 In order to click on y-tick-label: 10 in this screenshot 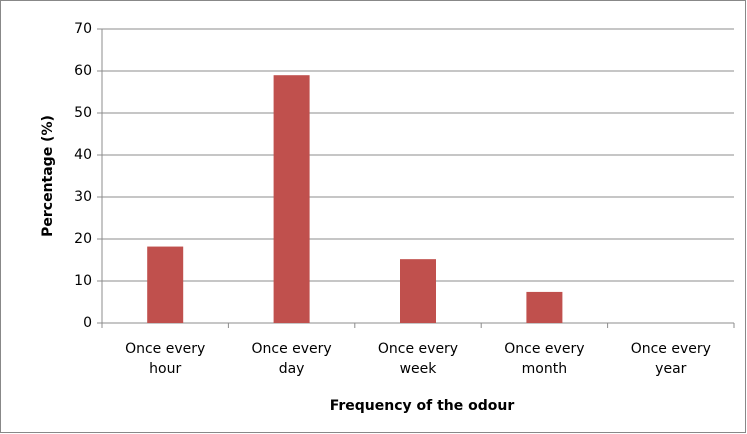, I will do `click(83, 281)`.